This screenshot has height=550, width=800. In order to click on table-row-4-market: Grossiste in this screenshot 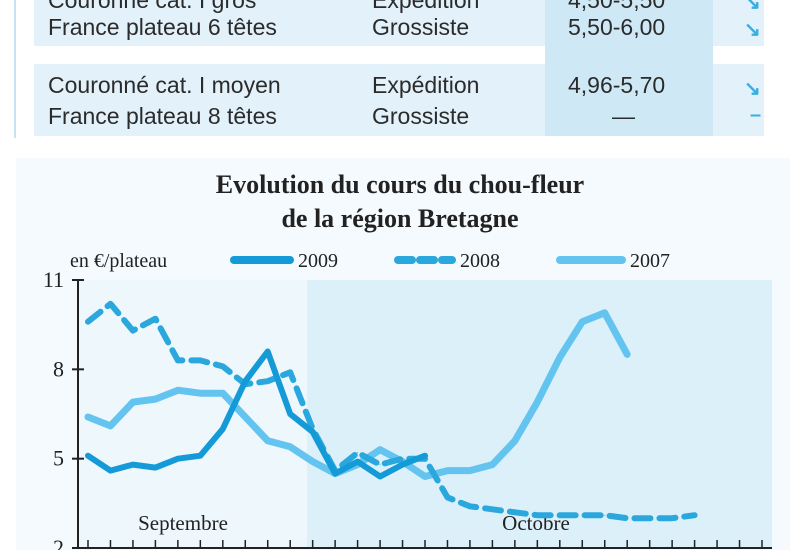, I will do `click(421, 116)`.